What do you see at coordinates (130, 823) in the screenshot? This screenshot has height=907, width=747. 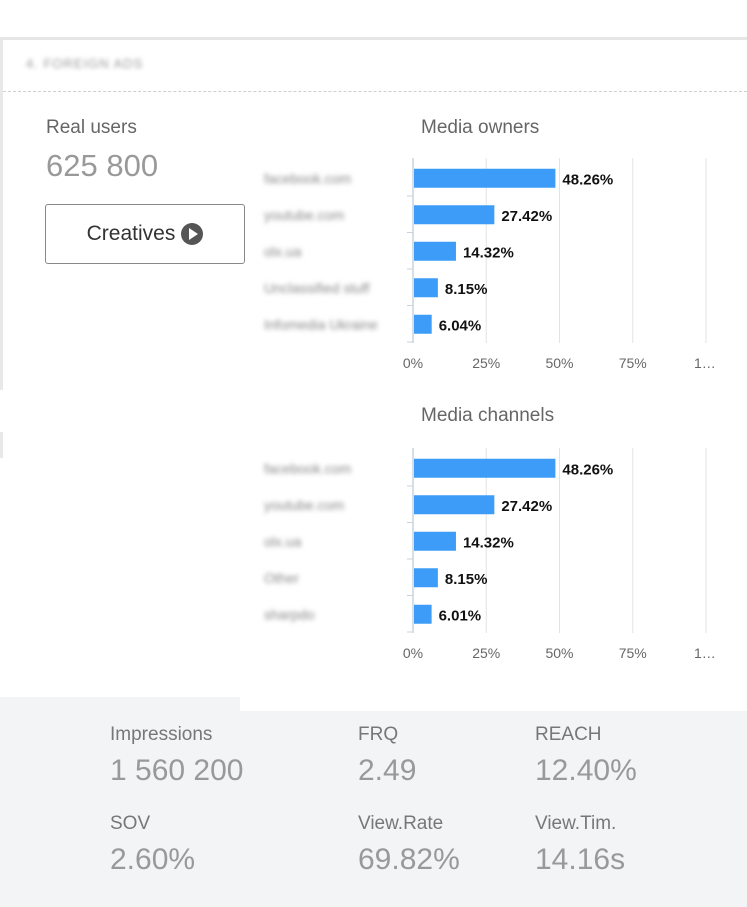 I see `metric-sov-label: SOV` at bounding box center [130, 823].